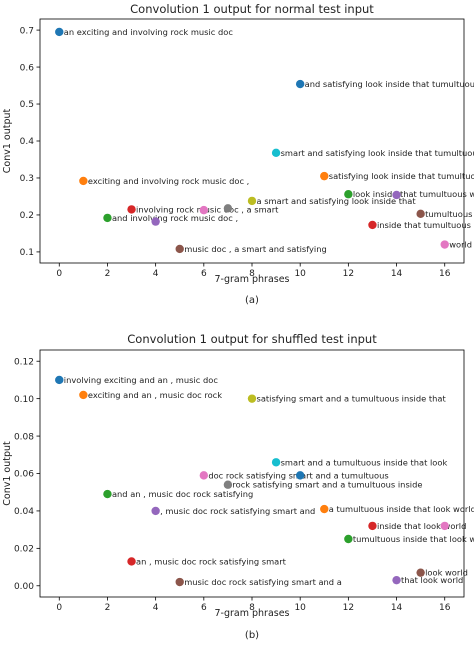 This screenshot has width=474, height=645. What do you see at coordinates (24, 362) in the screenshot?
I see `y-tick-label: 0.12` at bounding box center [24, 362].